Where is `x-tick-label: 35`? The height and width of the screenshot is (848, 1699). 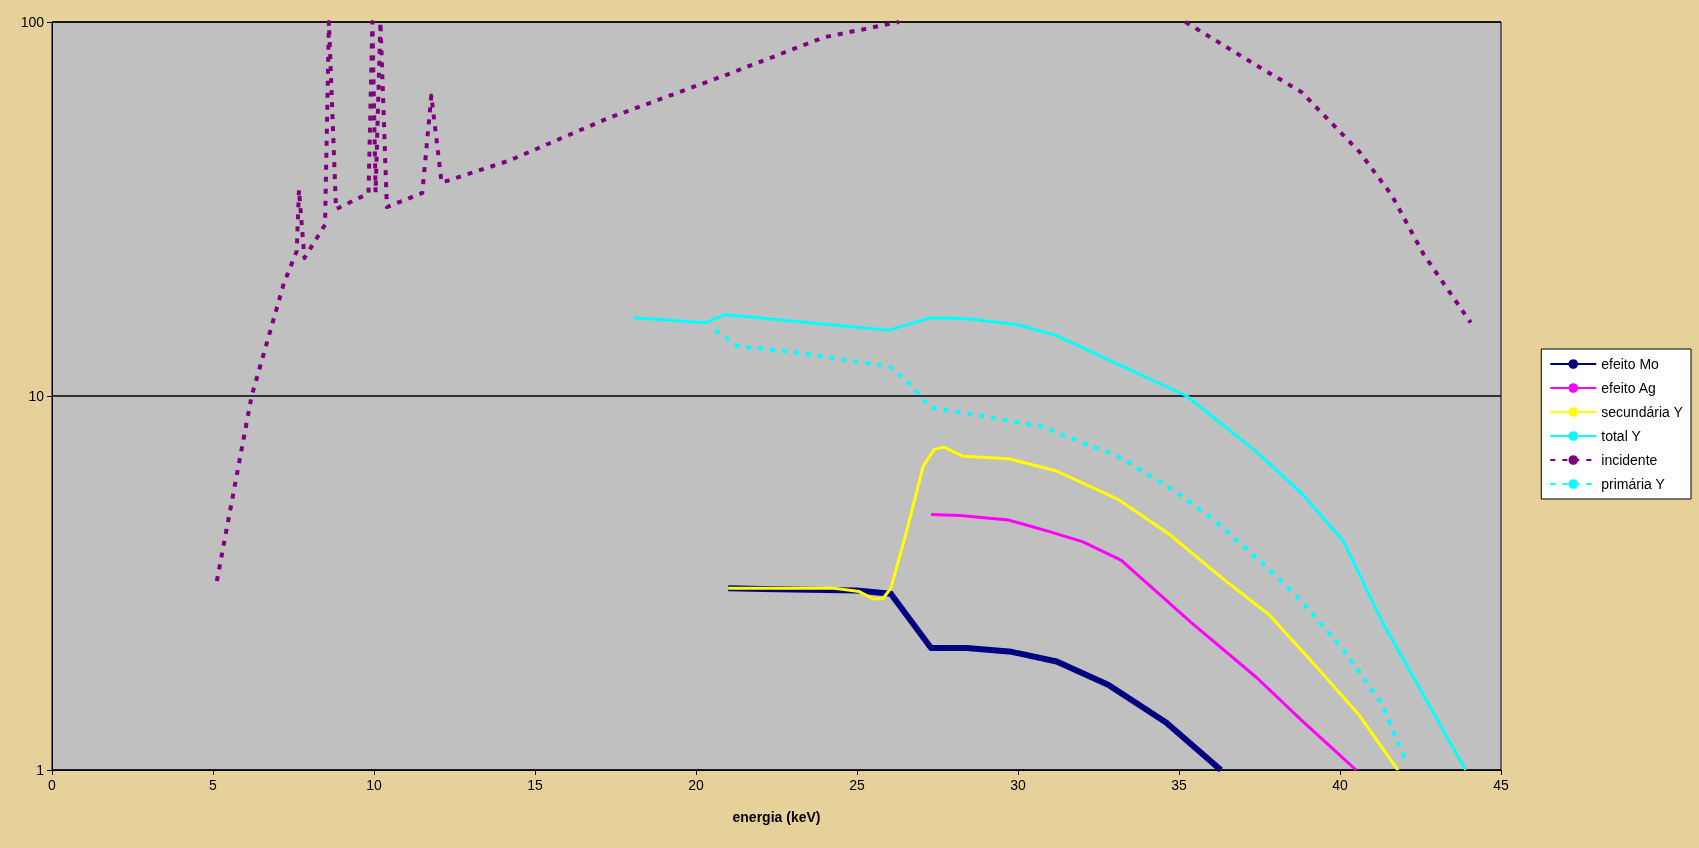 x-tick-label: 35 is located at coordinates (1179, 785).